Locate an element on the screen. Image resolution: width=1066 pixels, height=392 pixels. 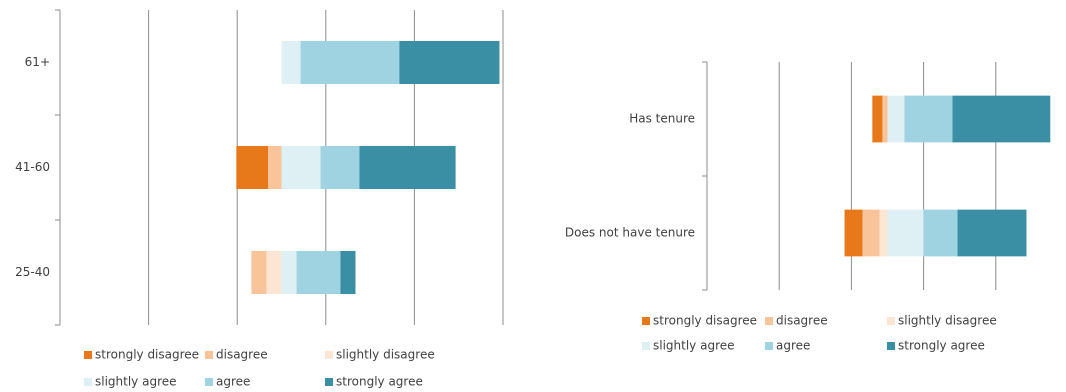
category-label: Does not have tenure is located at coordinates (630, 233).